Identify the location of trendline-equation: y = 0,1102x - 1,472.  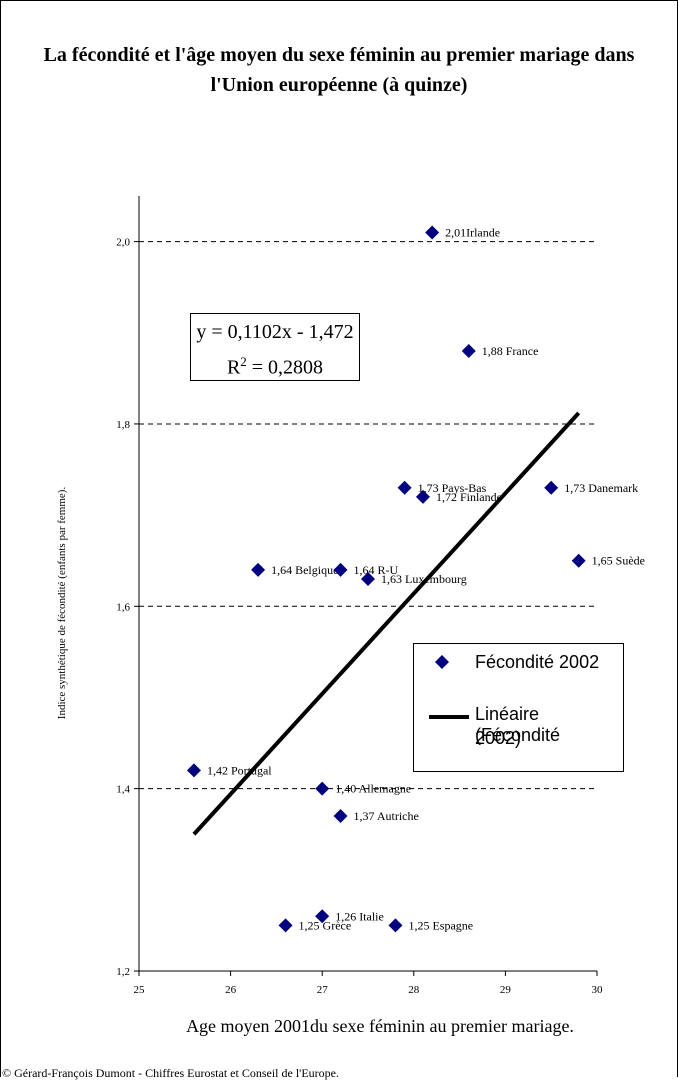
(275, 332).